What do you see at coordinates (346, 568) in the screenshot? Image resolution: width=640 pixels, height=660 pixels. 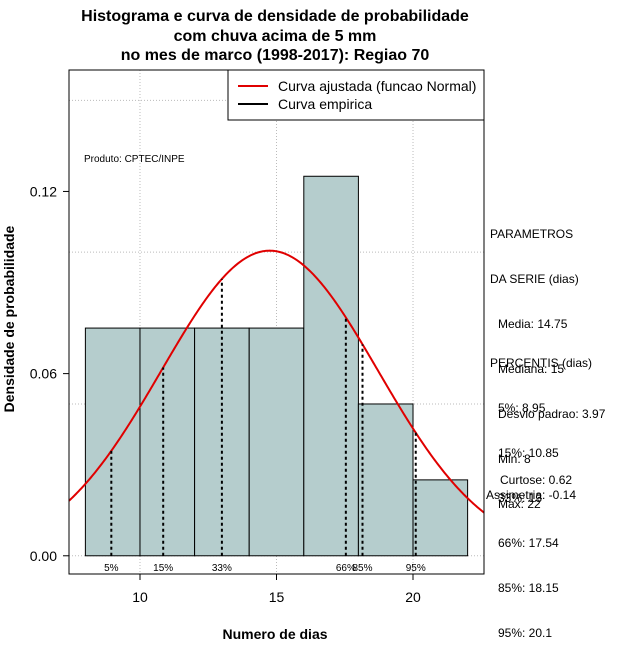 I see `percentile-label-4: 66%` at bounding box center [346, 568].